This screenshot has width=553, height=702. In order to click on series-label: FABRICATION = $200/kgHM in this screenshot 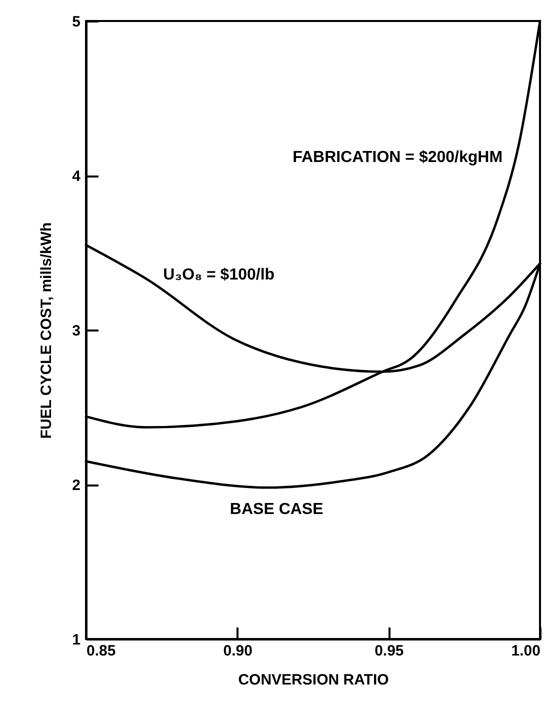, I will do `click(397, 157)`.